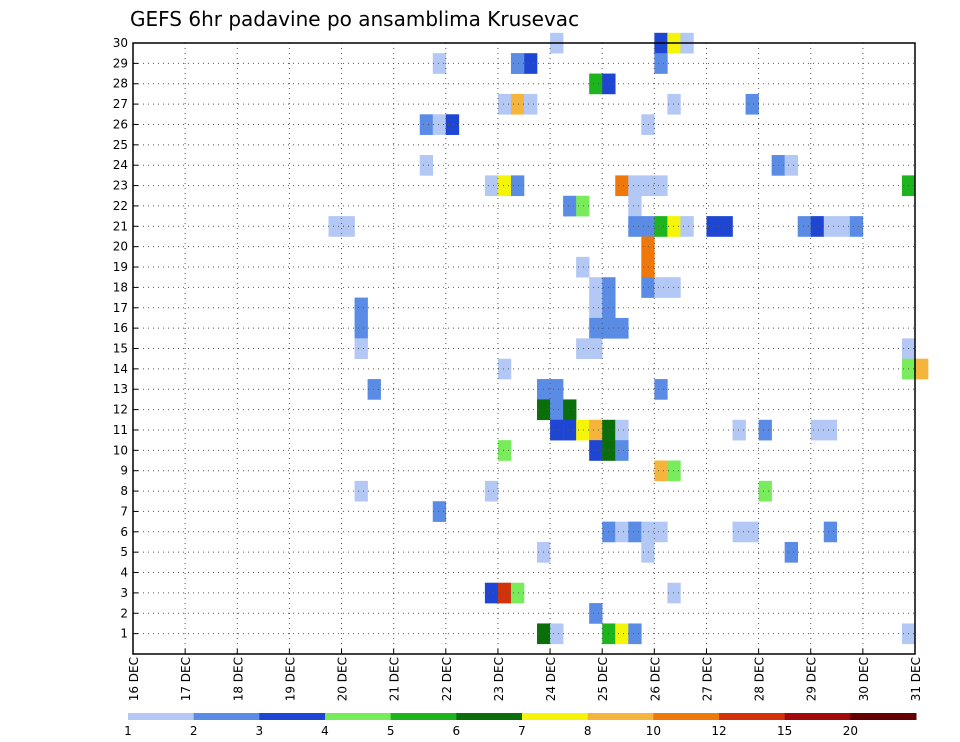 The image size is (960, 742). What do you see at coordinates (760, 679) in the screenshot?
I see `x-tick-label: 28 DEC` at bounding box center [760, 679].